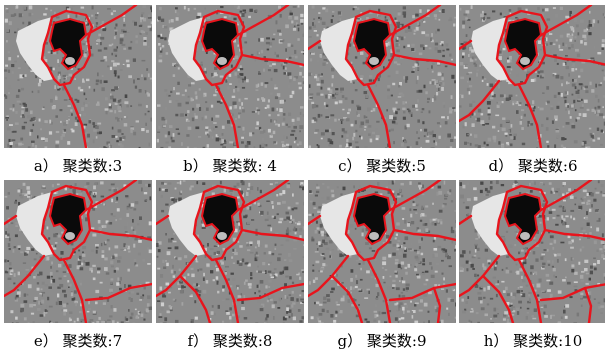  Describe the element at coordinates (350, 166) in the screenshot. I see `panel-label: c）` at that location.